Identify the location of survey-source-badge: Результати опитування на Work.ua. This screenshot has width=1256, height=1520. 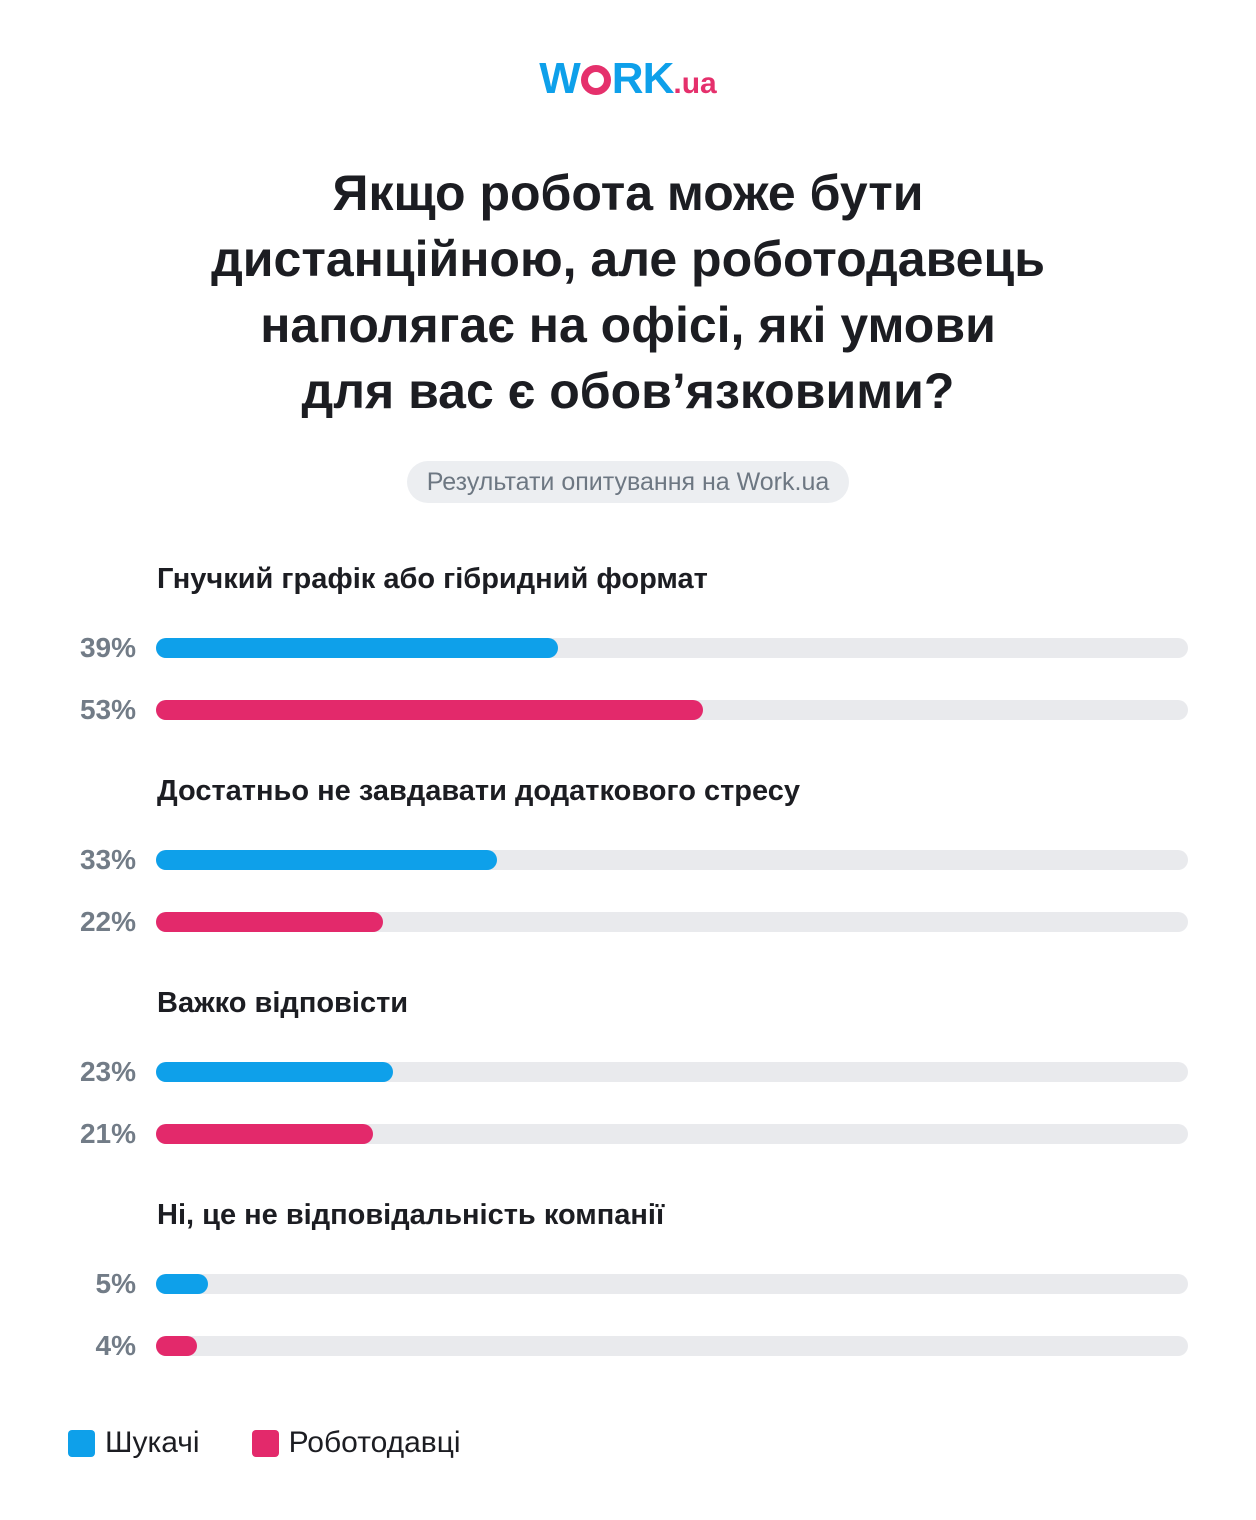
(628, 482).